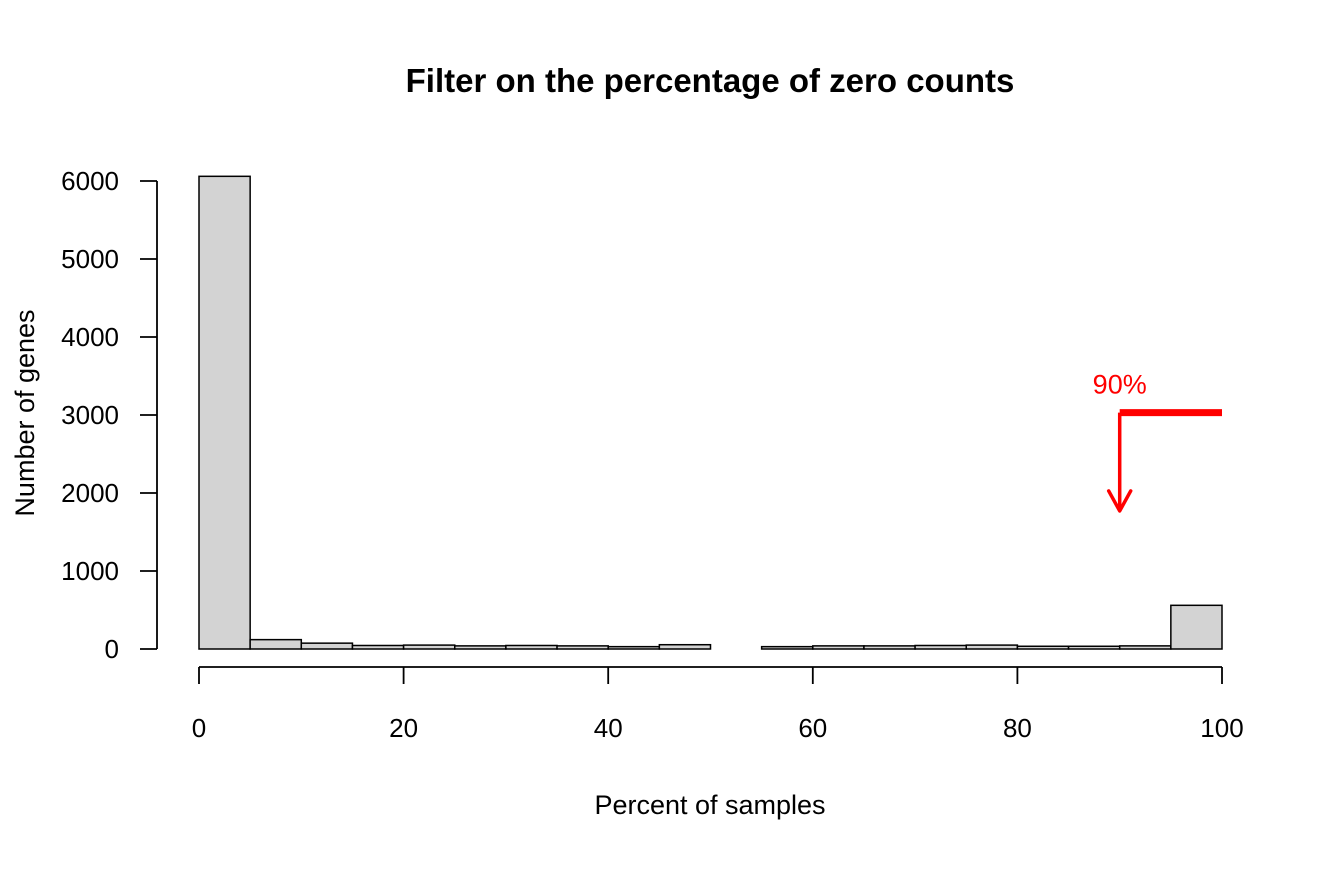 The width and height of the screenshot is (1344, 869). Describe the element at coordinates (90, 493) in the screenshot. I see `y-tick-label-2: 2000` at that location.